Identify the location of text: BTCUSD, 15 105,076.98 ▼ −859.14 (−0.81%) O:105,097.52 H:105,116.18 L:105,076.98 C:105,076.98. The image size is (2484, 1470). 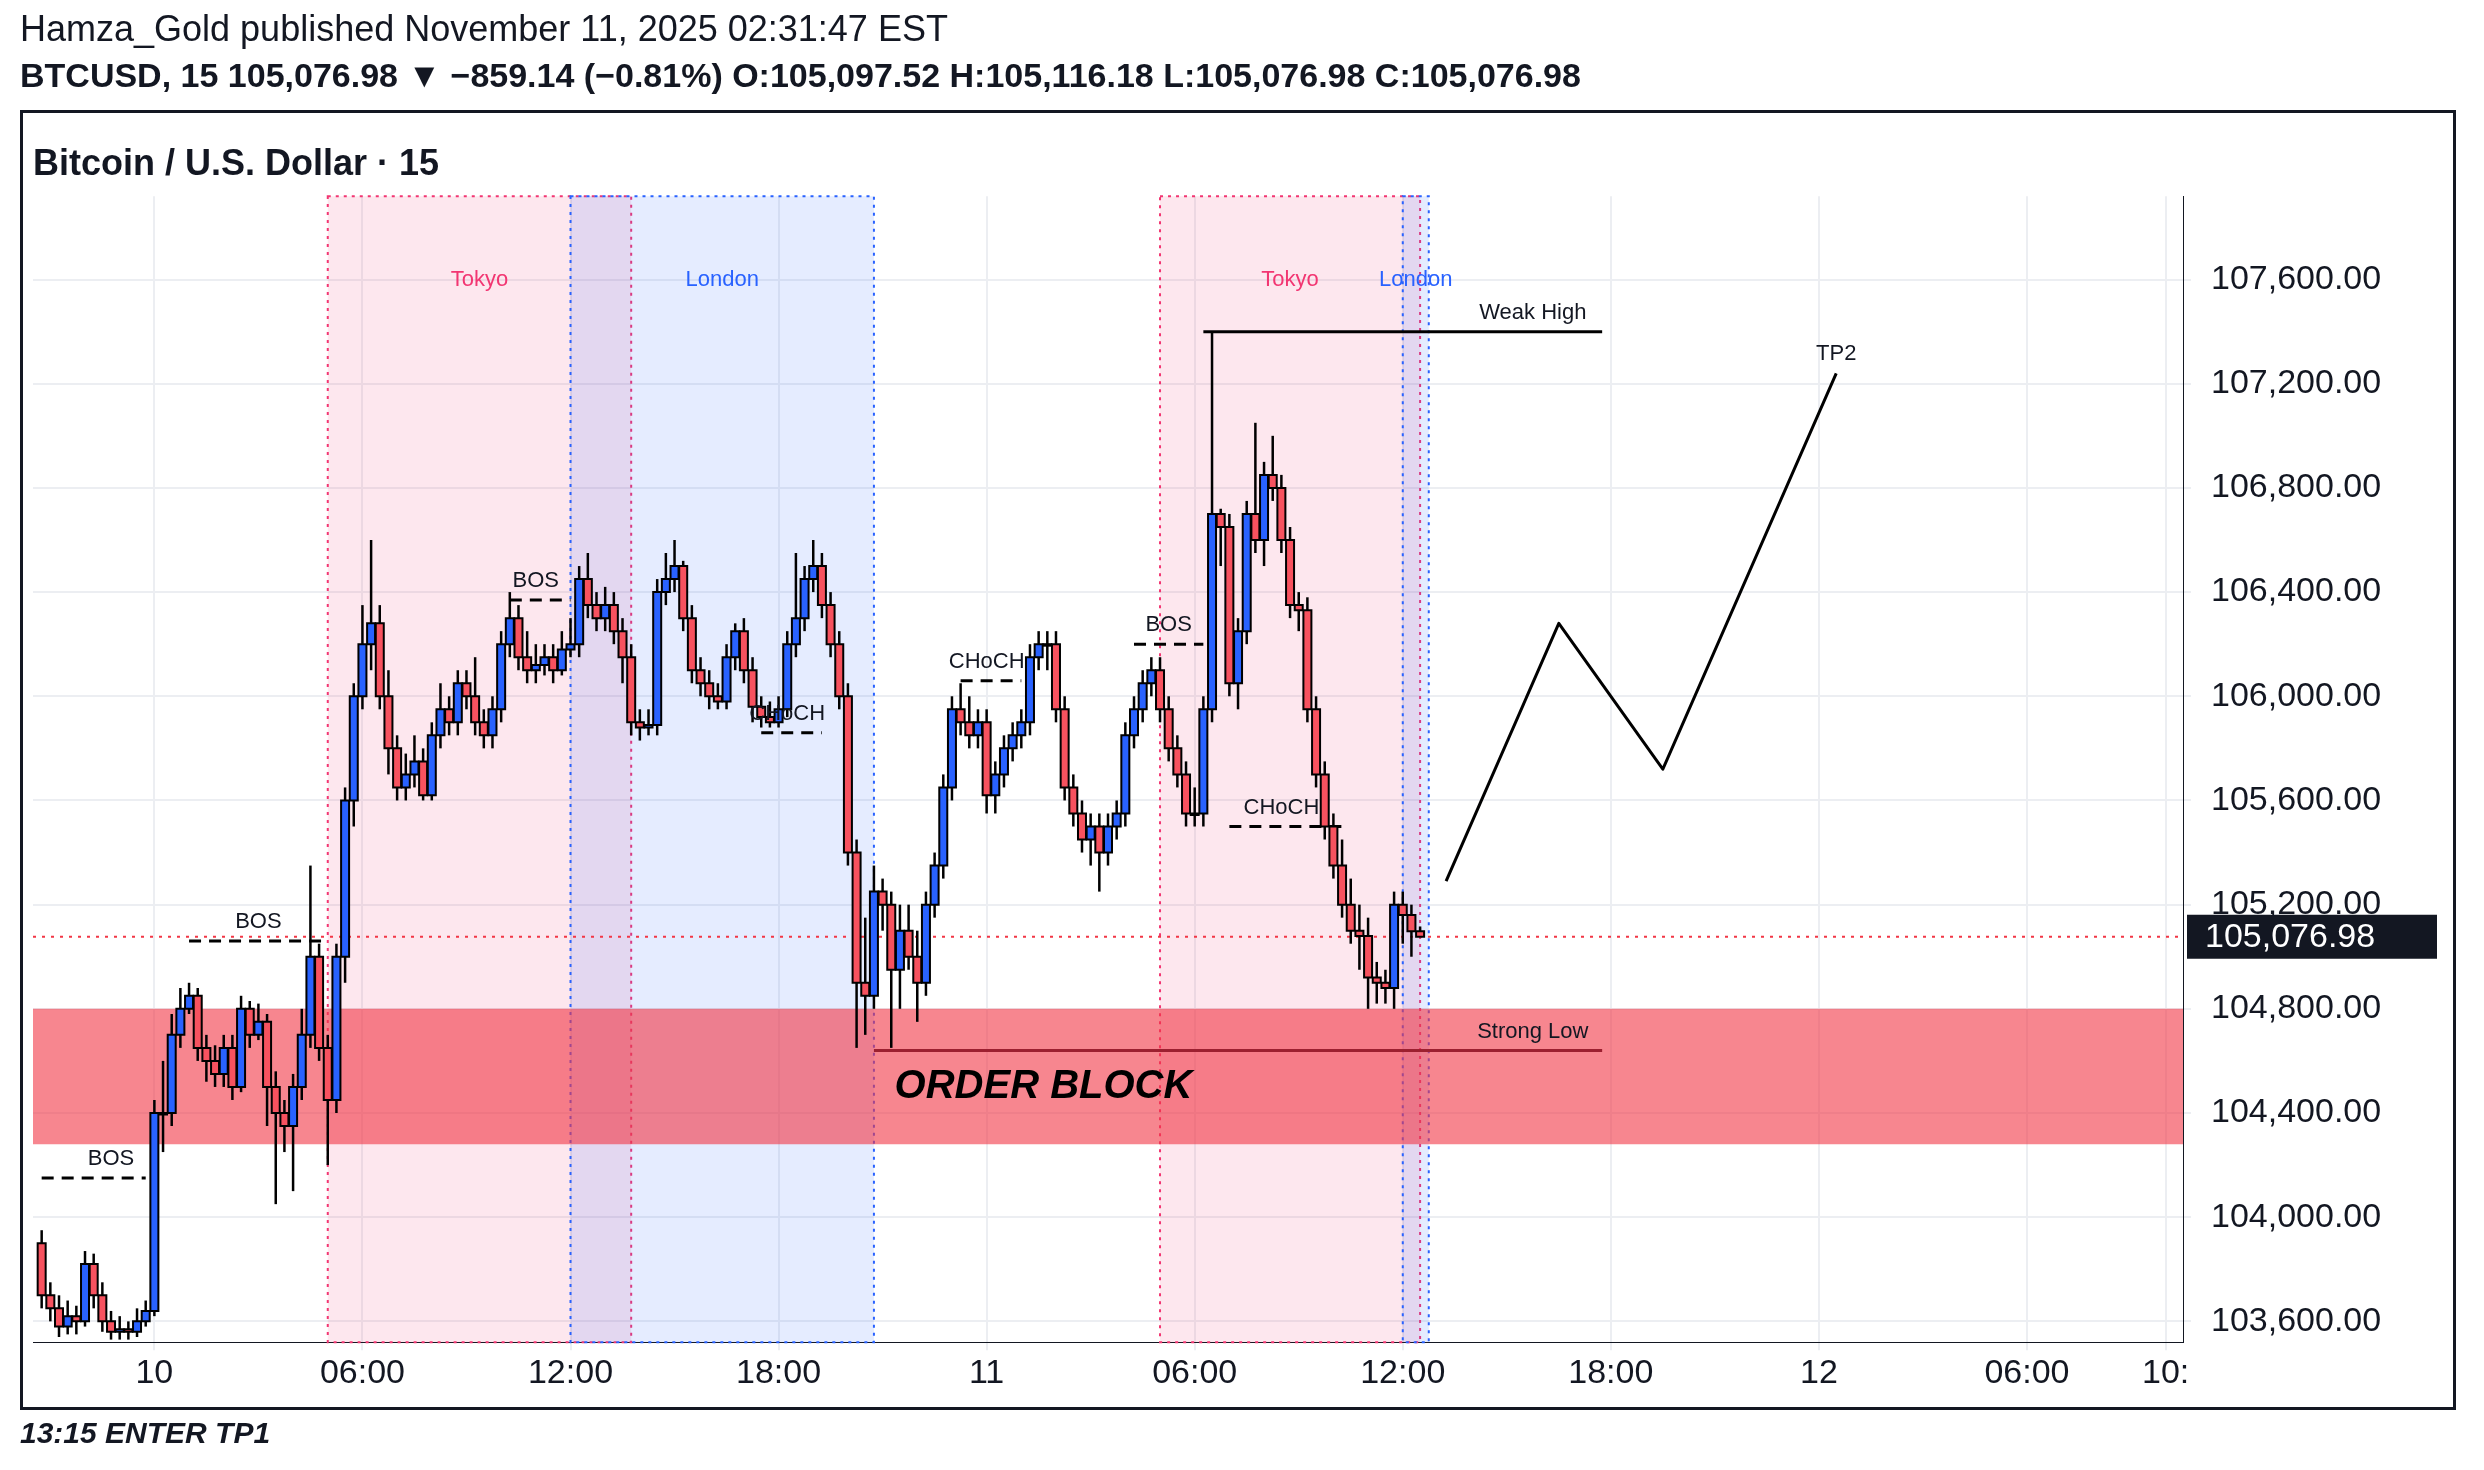
(801, 75).